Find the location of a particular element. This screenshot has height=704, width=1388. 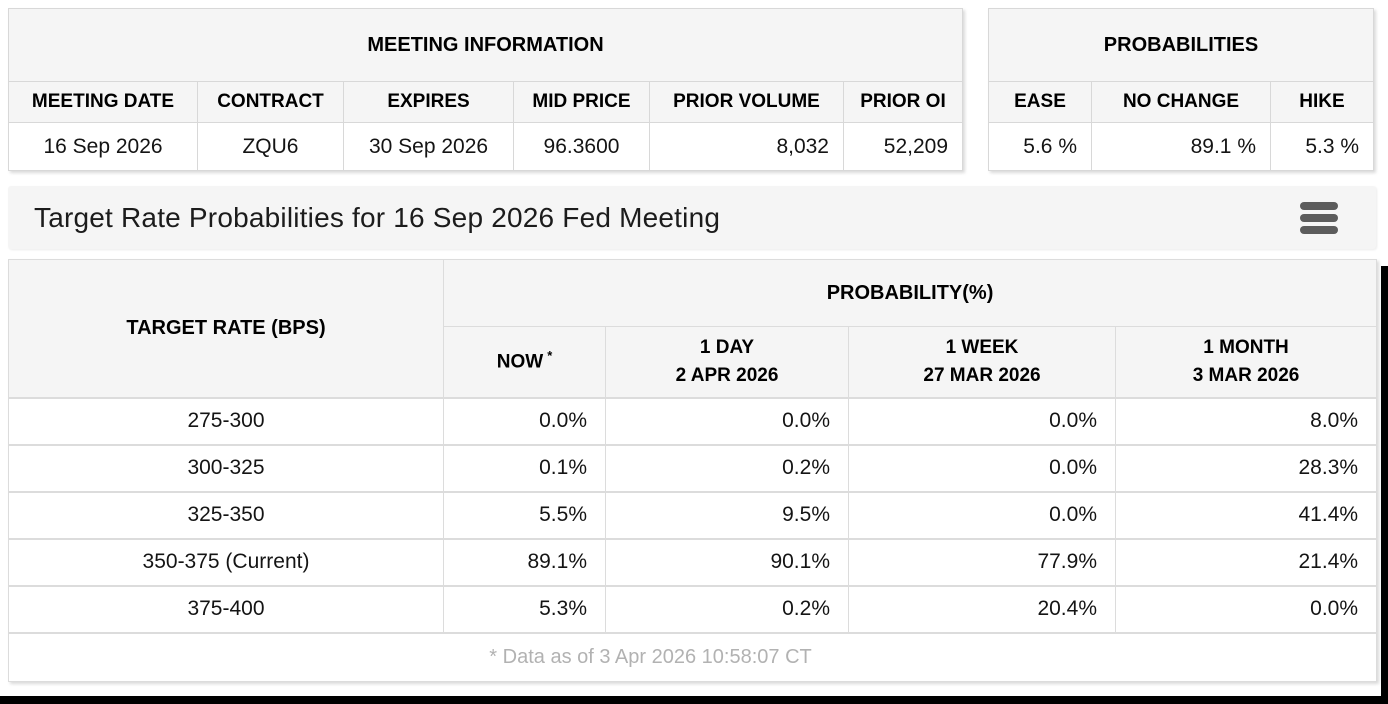

no-change-value: 89.1 % is located at coordinates (1181, 146).